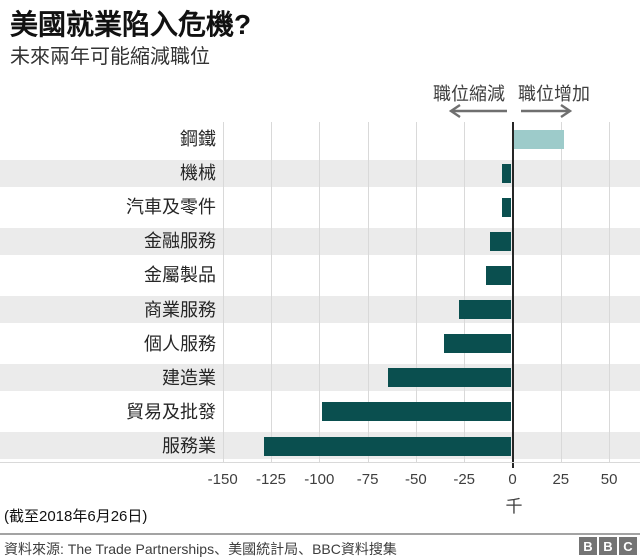 The height and width of the screenshot is (557, 640). Describe the element at coordinates (512, 479) in the screenshot. I see `x-tick-label: 0` at that location.